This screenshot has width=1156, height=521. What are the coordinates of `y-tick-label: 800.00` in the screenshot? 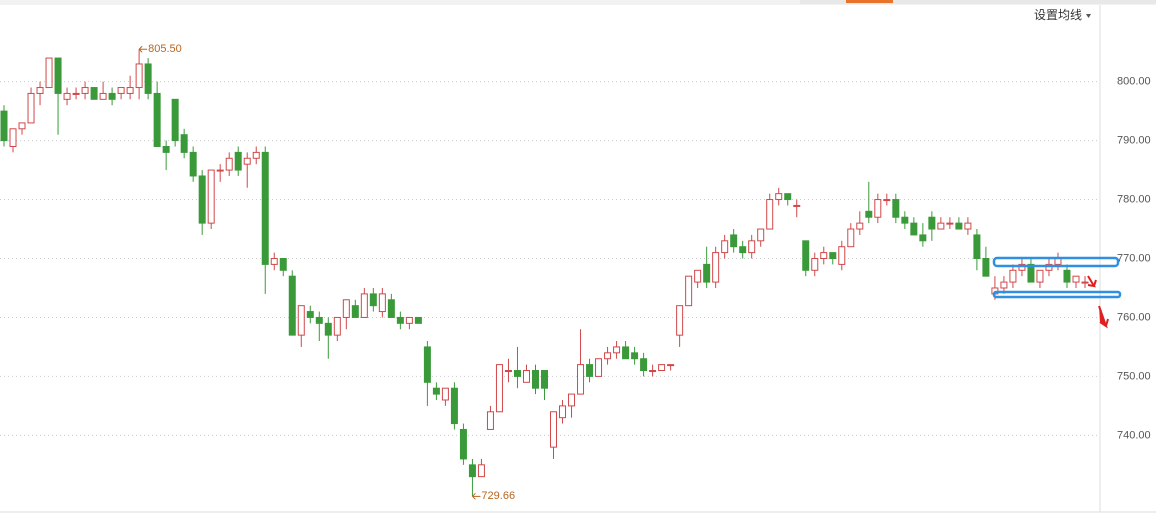 It's located at (1134, 82).